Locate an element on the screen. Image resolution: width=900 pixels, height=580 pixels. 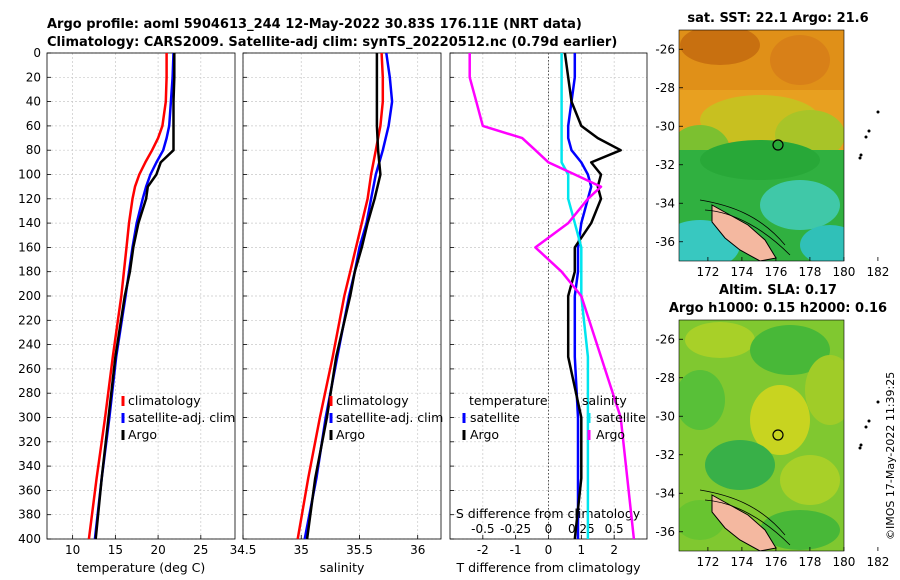
depth-tick-label: 220 is located at coordinates (29, 320).